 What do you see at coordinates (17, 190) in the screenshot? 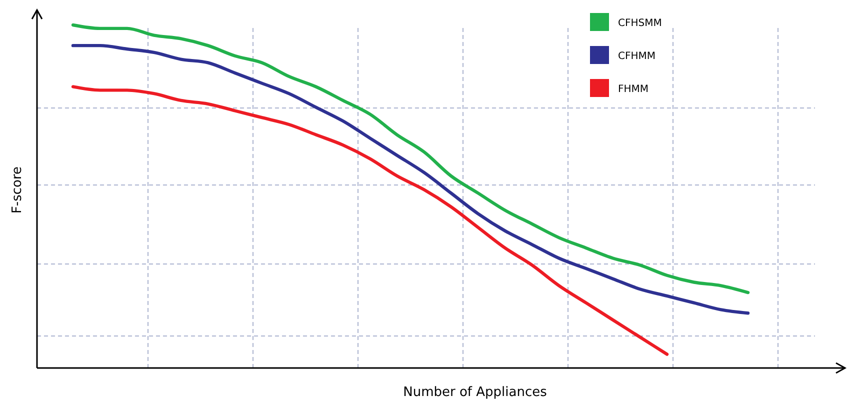
I see `y-axis-title: F-score` at bounding box center [17, 190].